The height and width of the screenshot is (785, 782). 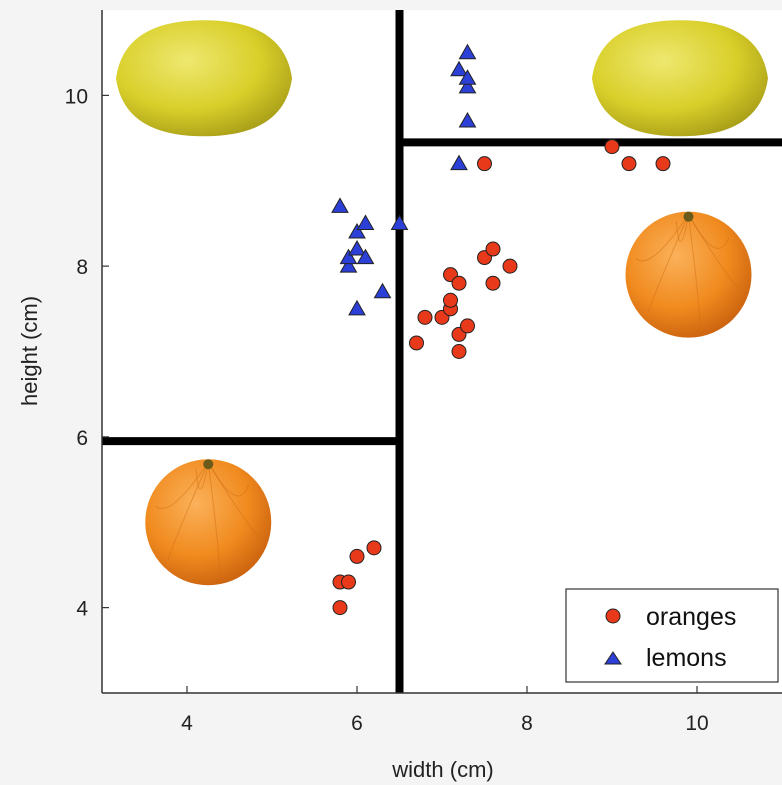 What do you see at coordinates (82, 609) in the screenshot?
I see `y-tick-label-4: 4` at bounding box center [82, 609].